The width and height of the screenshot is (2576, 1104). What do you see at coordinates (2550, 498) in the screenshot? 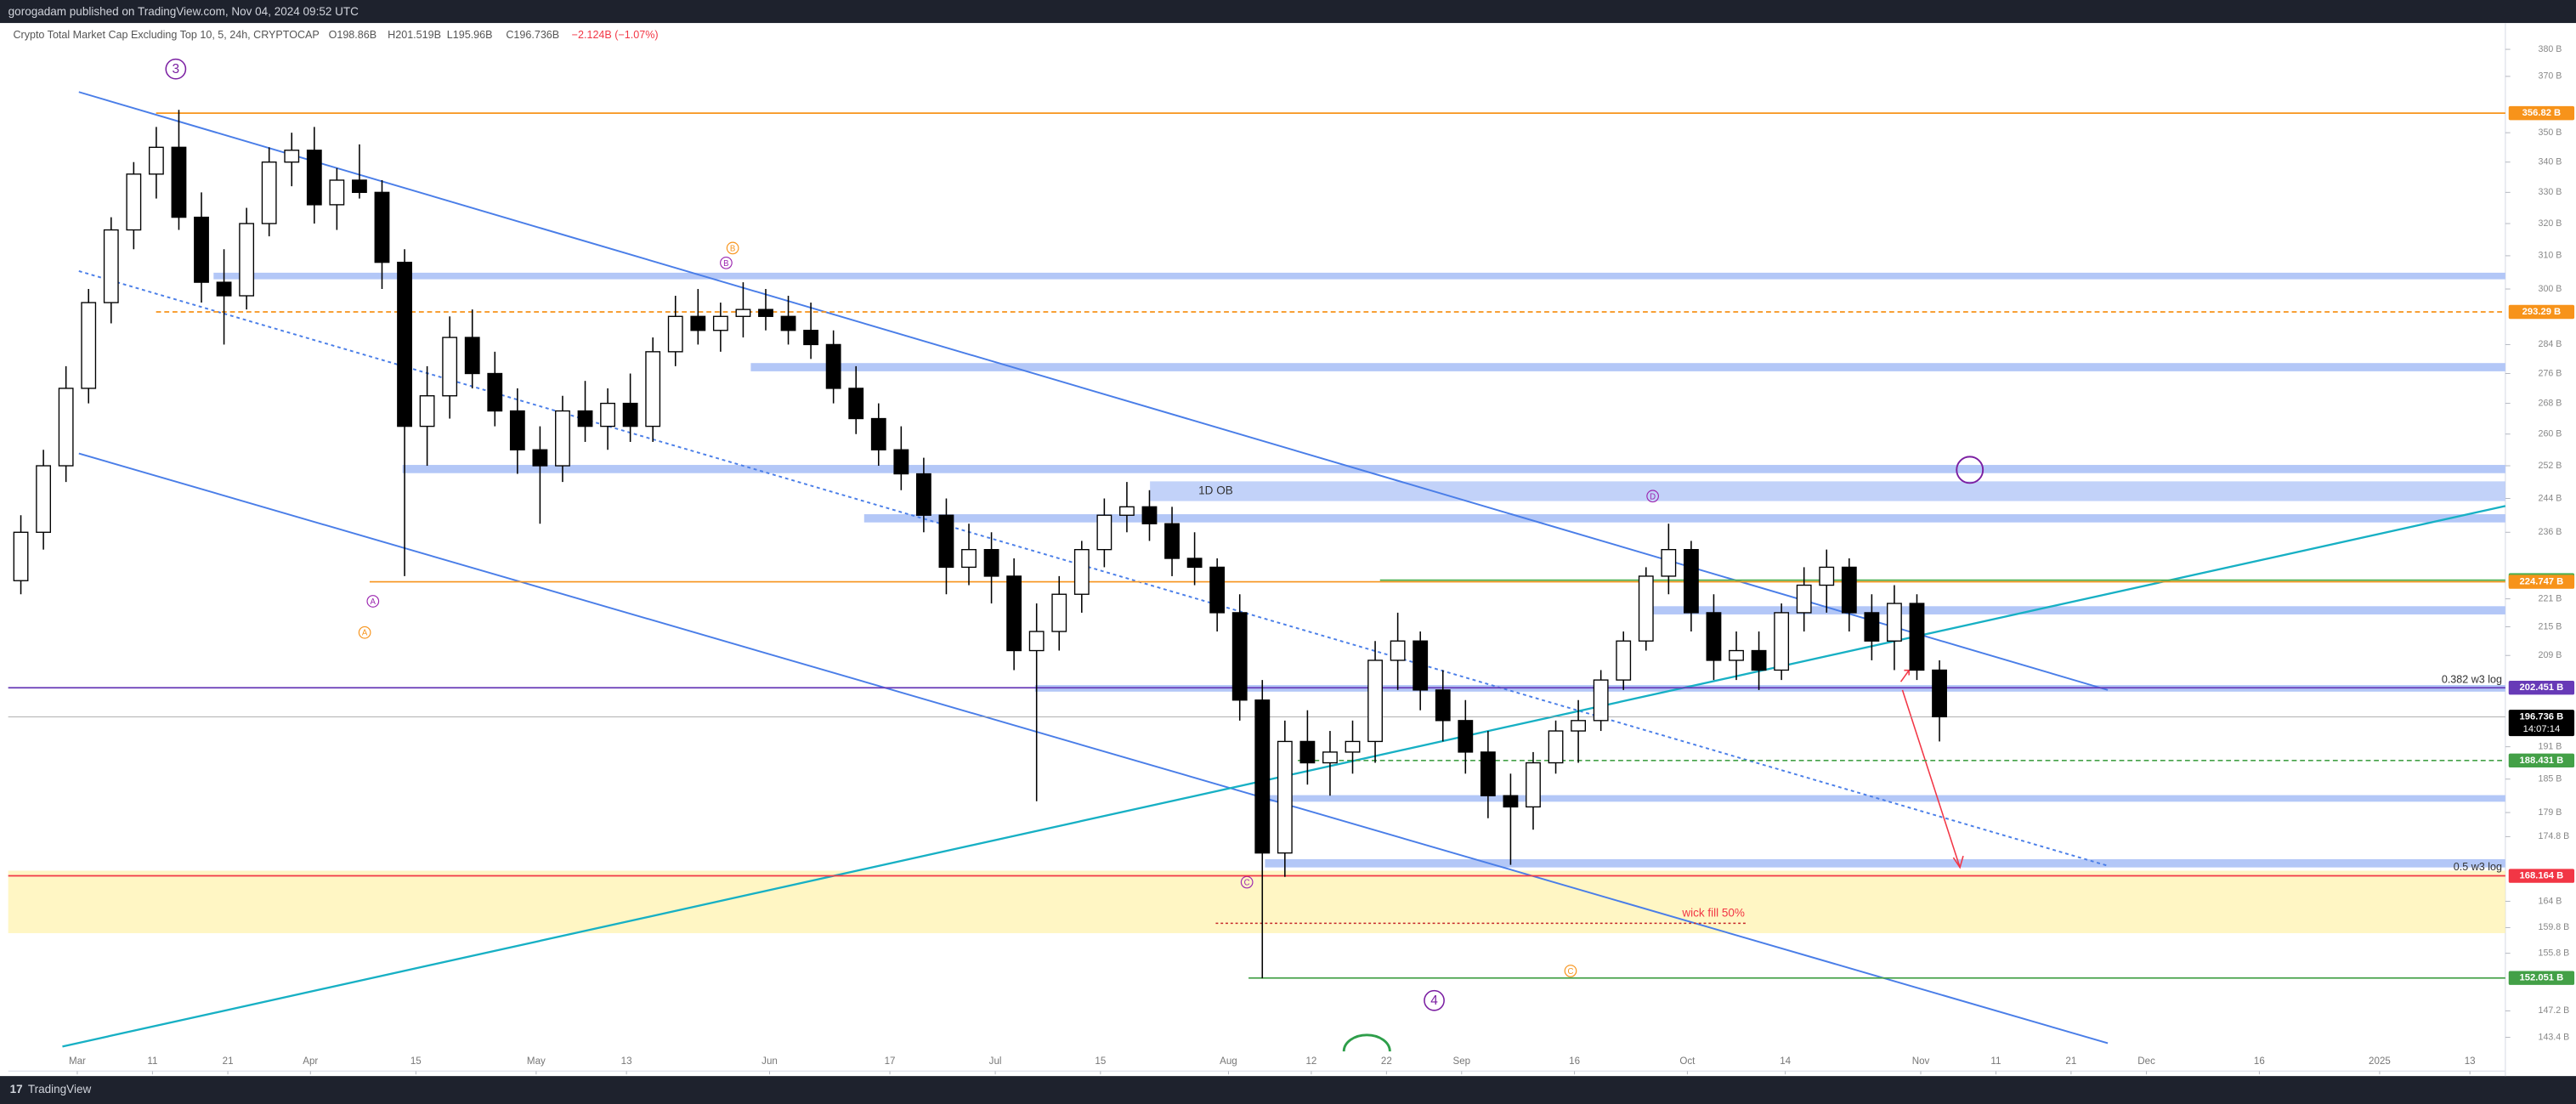
I see `y-tick-label: 244 B` at bounding box center [2550, 498].